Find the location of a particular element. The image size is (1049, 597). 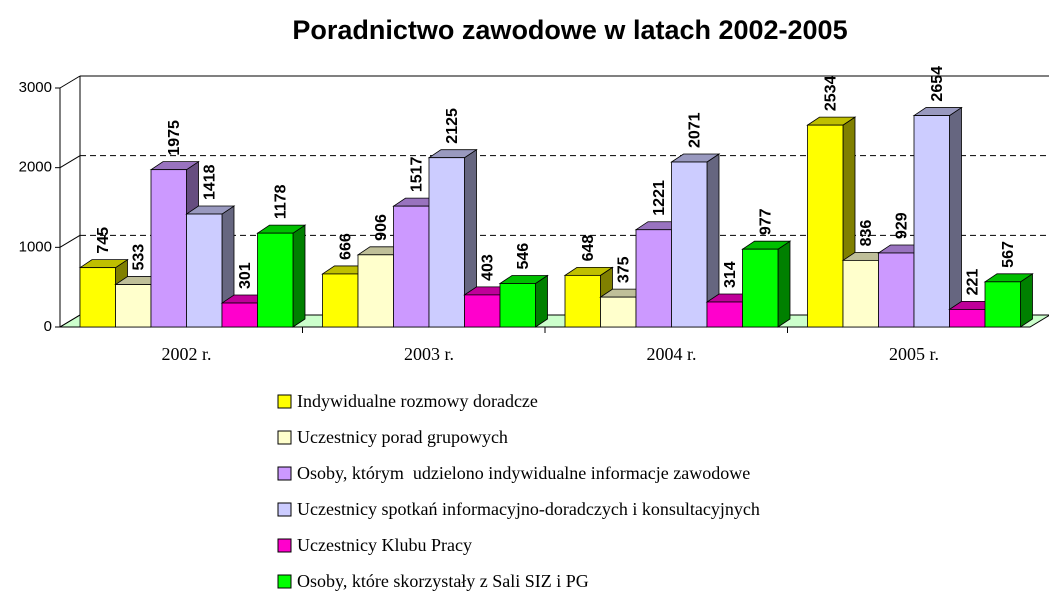

y-tick-label: 0 is located at coordinates (48, 326).